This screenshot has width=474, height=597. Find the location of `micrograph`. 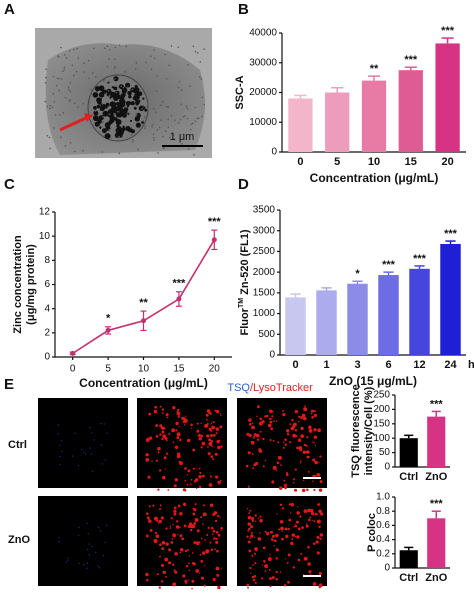

micrograph is located at coordinates (83, 443).